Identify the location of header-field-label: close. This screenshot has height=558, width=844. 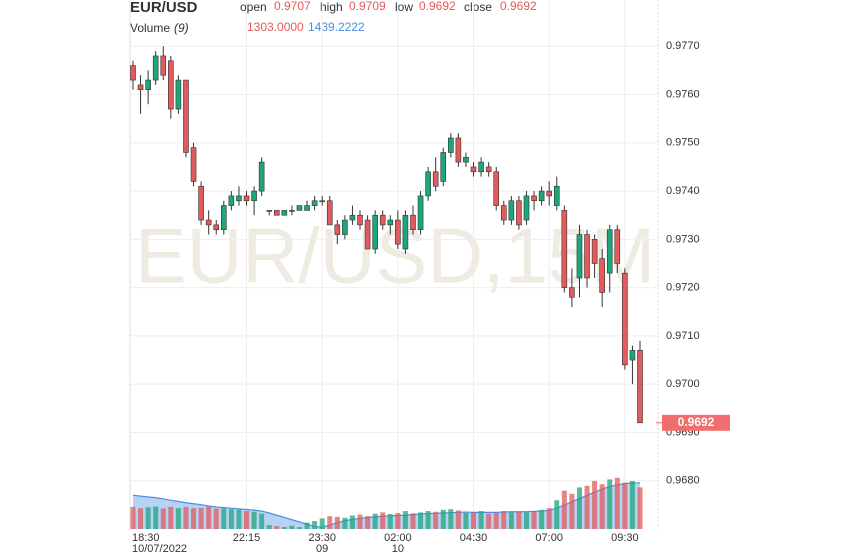
(478, 7).